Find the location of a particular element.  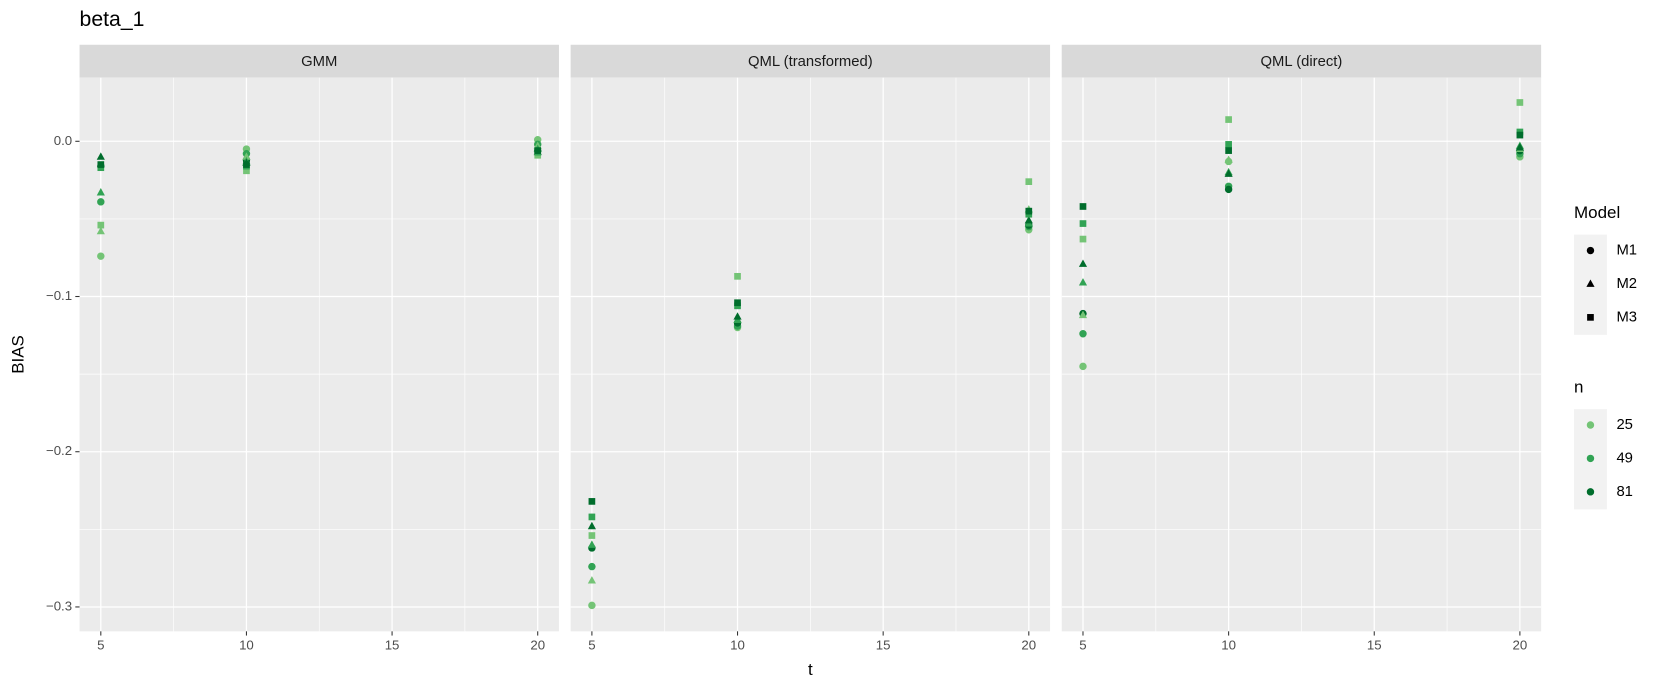

legend-label: 81 is located at coordinates (1624, 492).